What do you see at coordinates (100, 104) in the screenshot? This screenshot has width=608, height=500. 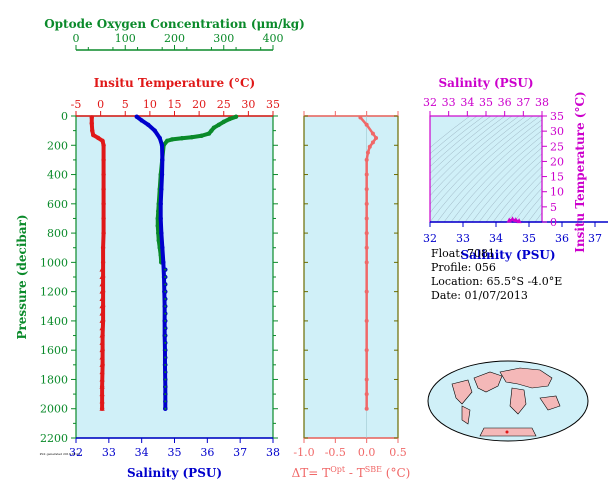 I see `temp-tick-label: 0` at bounding box center [100, 104].